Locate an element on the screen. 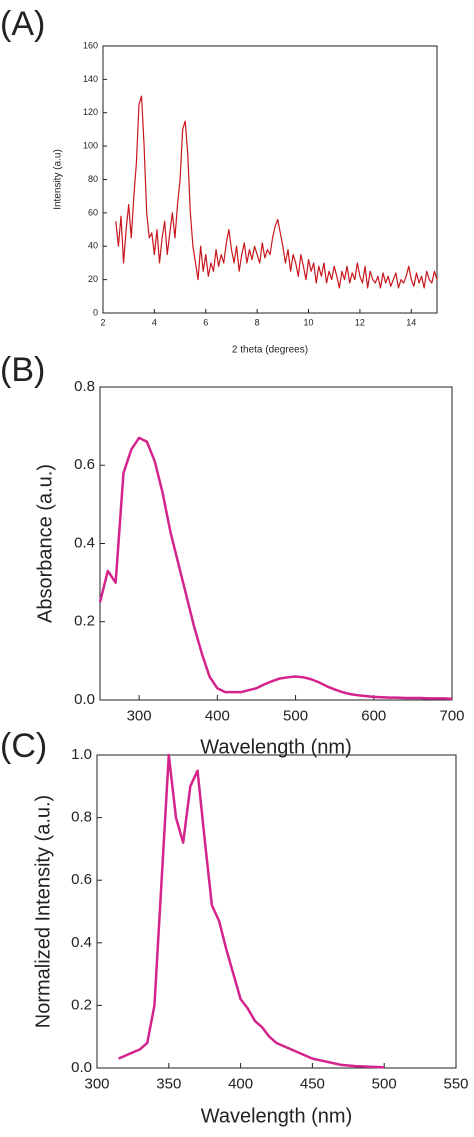 Image resolution: width=474 pixels, height=1137 pixels. y-tick-label: 20 is located at coordinates (93, 279).